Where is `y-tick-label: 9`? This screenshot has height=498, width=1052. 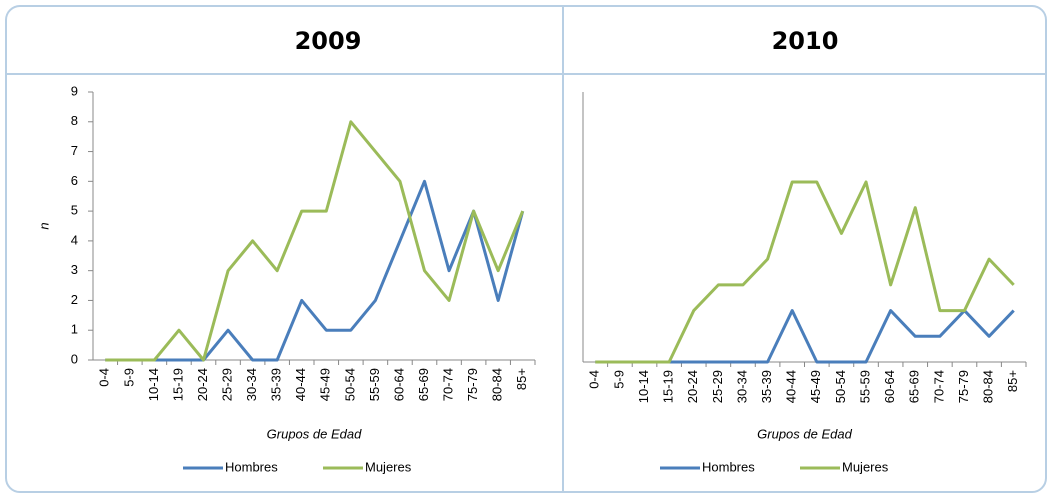
y-tick-label: 9 is located at coordinates (74, 90).